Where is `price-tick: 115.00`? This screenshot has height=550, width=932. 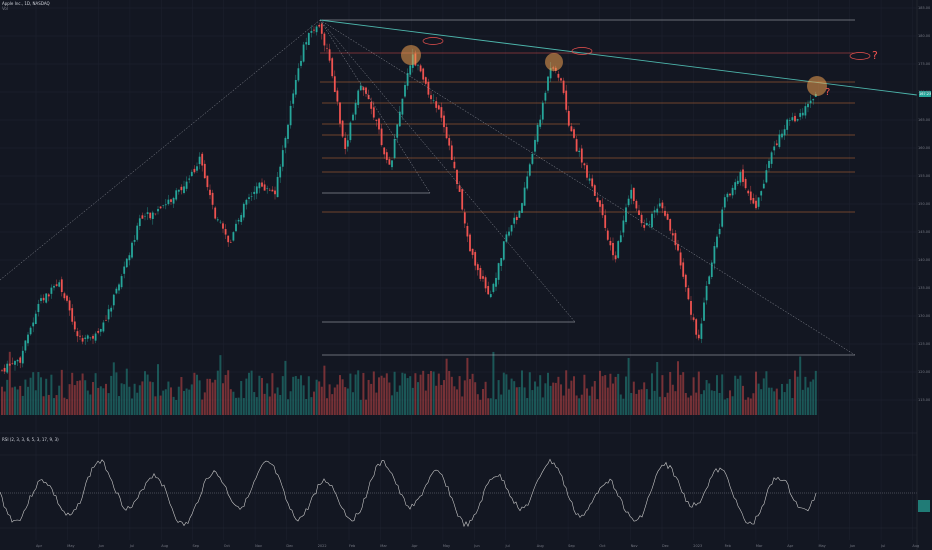 price-tick: 115.00 is located at coordinates (924, 400).